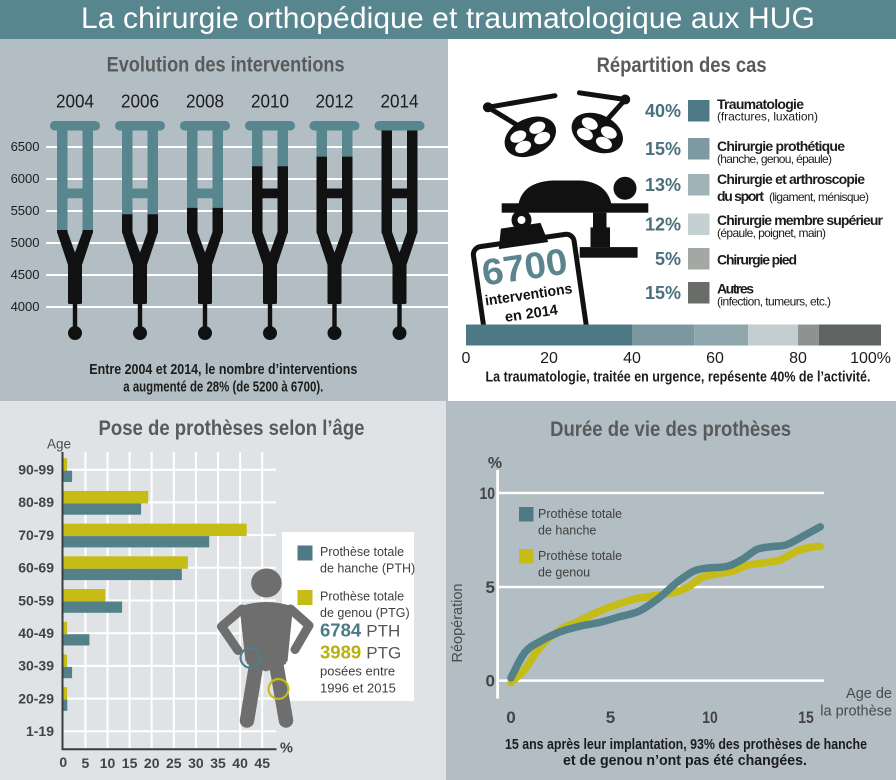 The height and width of the screenshot is (780, 896). Describe the element at coordinates (140, 102) in the screenshot. I see `svg-text: 2006` at that location.